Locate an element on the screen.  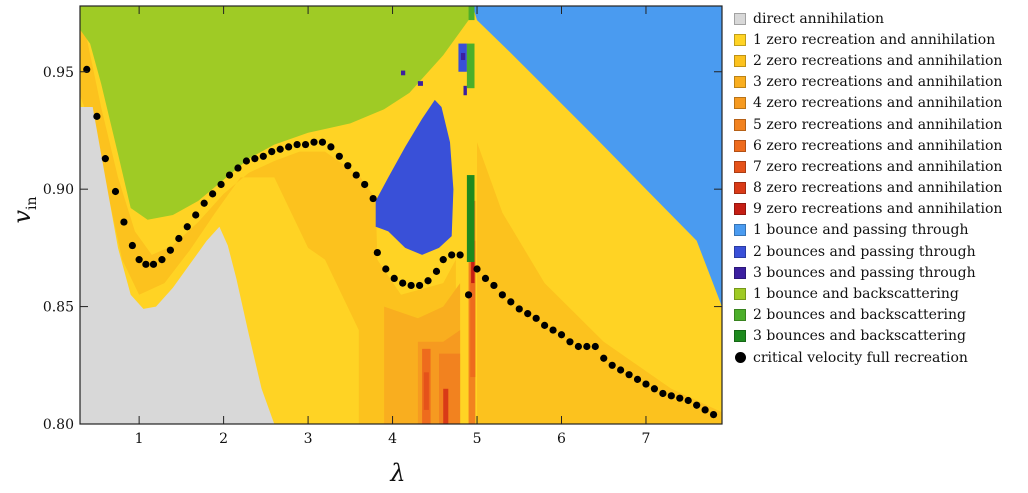
legend-label: 3 zero recreations and annihilation is located at coordinates (878, 82).